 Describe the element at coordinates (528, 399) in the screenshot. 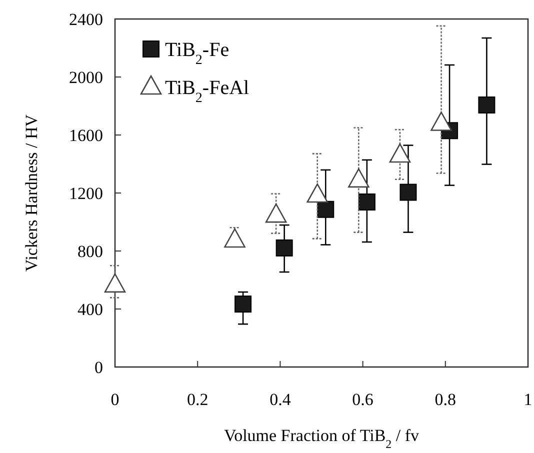

I see `x-tick-label: 1` at that location.